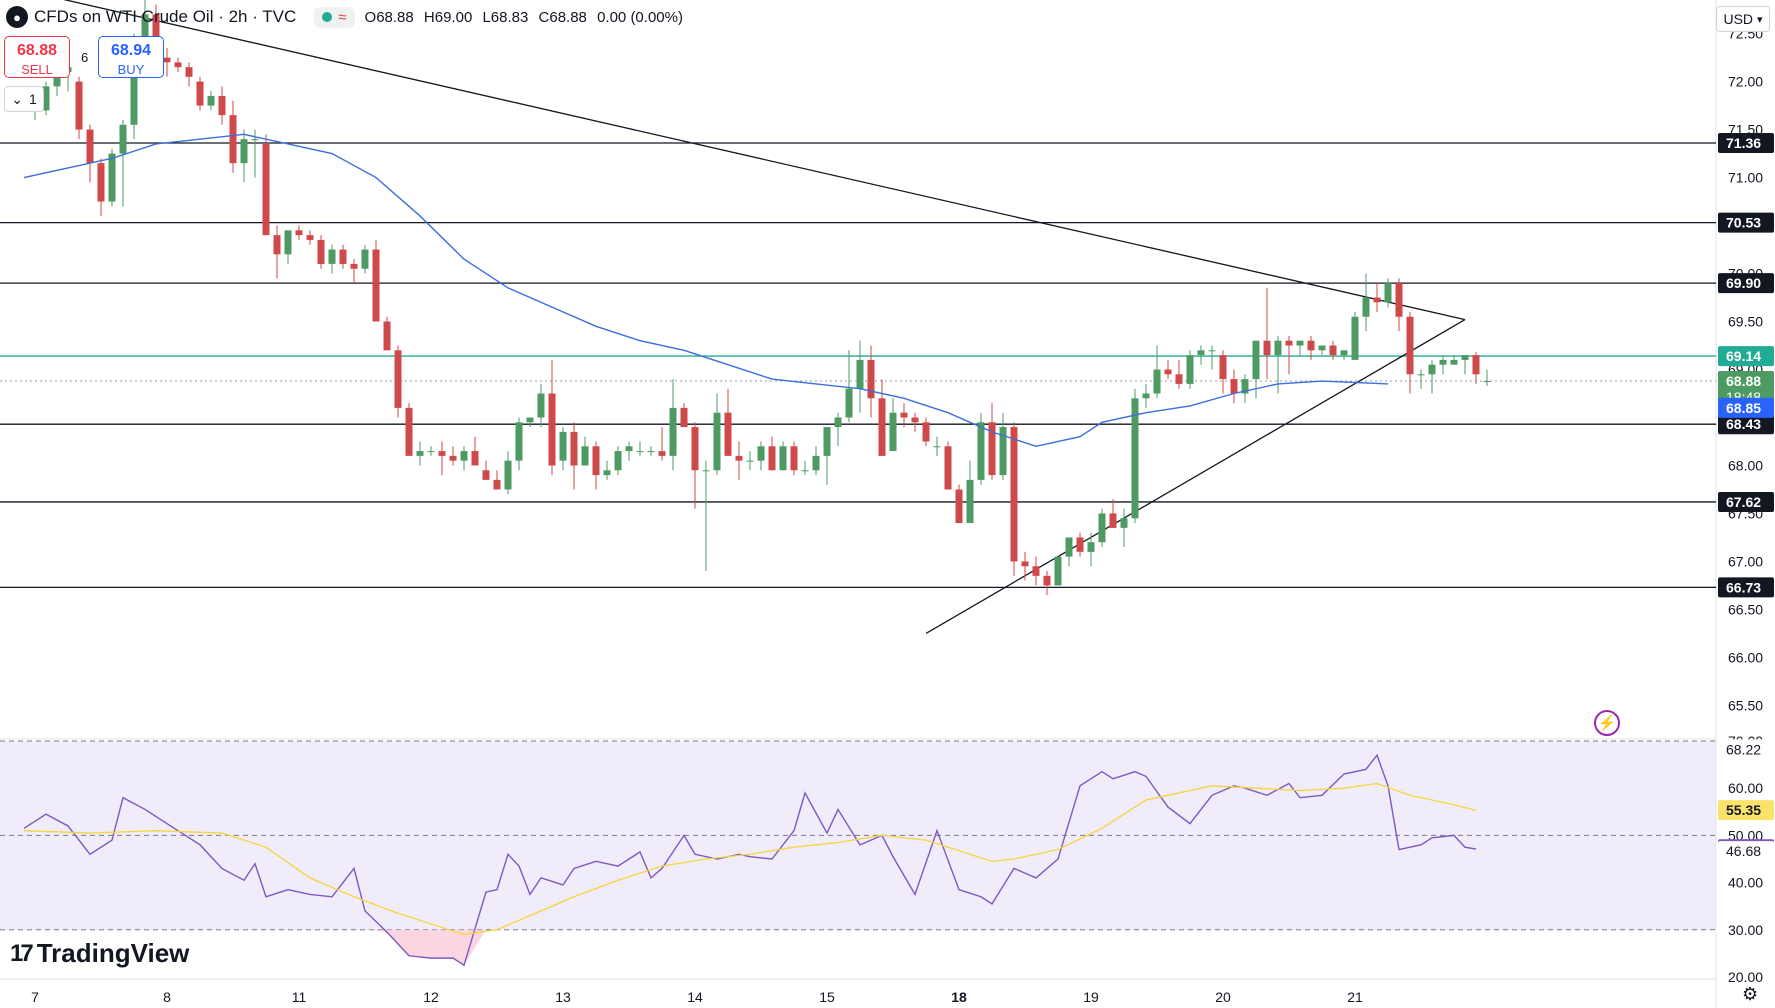  Describe the element at coordinates (750, 859) in the screenshot. I see `rsi-ma-line` at that location.